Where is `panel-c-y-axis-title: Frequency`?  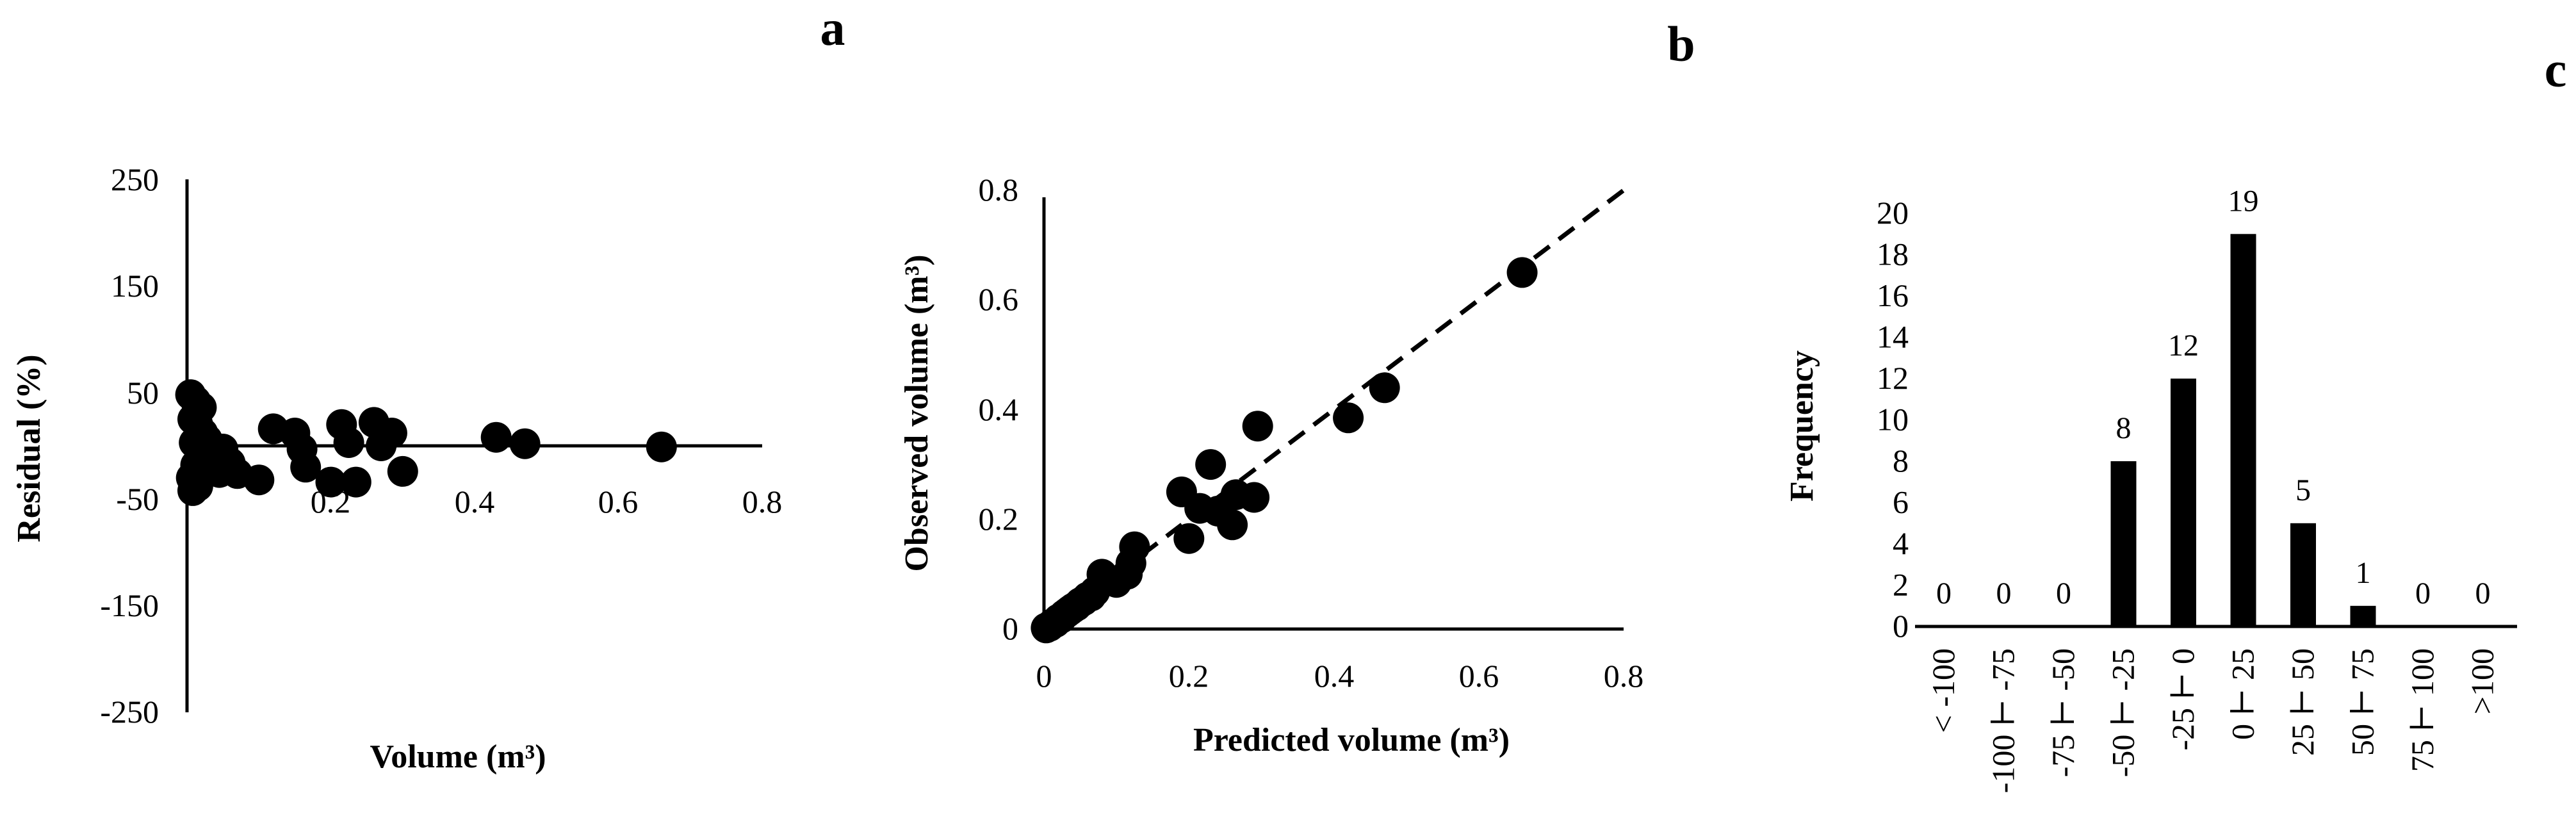 panel-c-y-axis-title: Frequency is located at coordinates (1802, 426).